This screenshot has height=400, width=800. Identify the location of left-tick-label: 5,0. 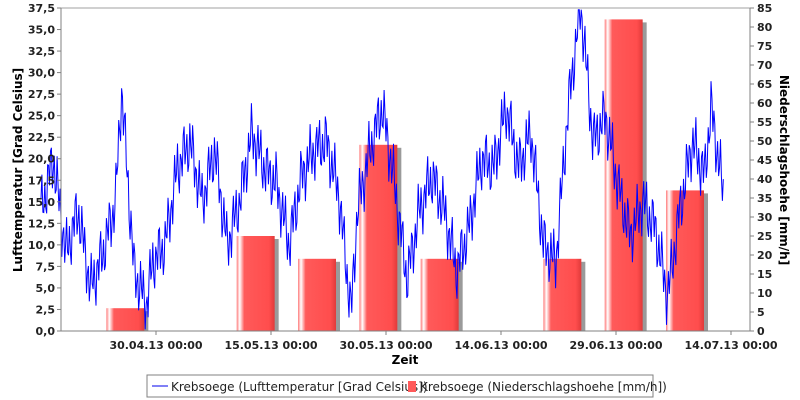
(46, 288).